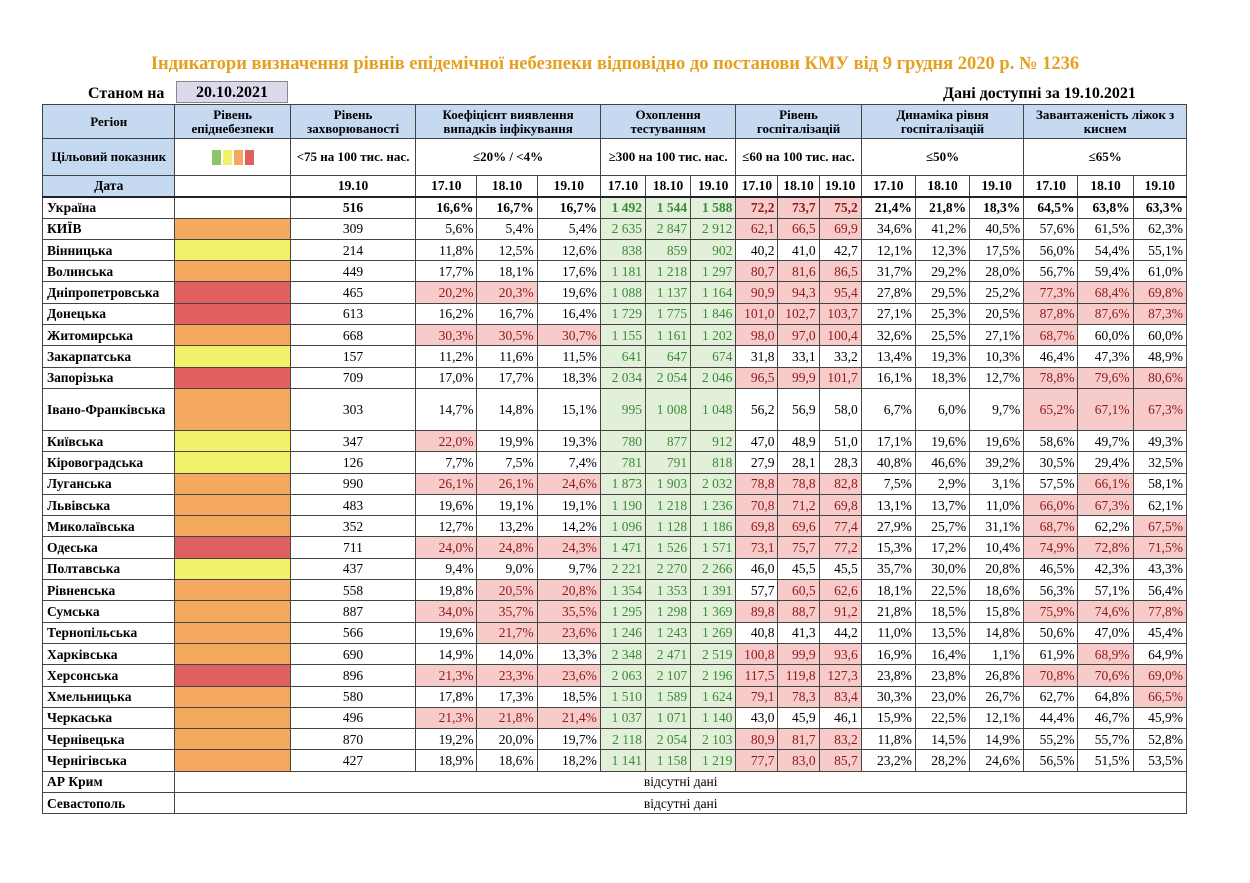 This screenshot has width=1250, height=883. Describe the element at coordinates (942, 739) in the screenshot. I see `hosp-dynamics-cell: 14,5%` at that location.